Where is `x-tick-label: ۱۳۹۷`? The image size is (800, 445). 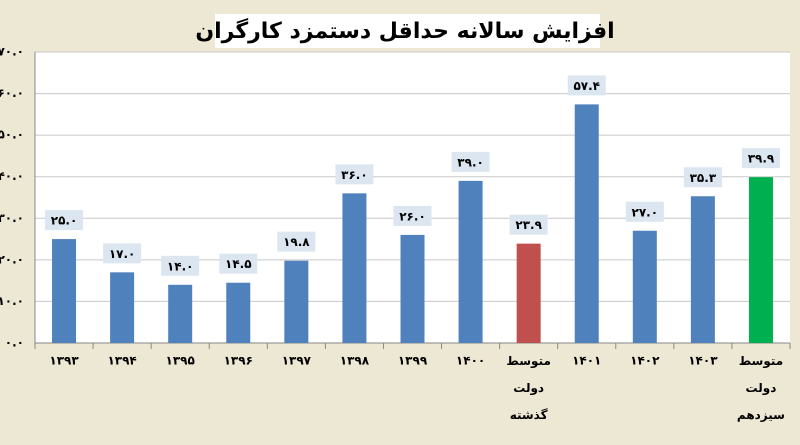 x-tick-label: ۱۳۹۷ is located at coordinates (297, 361).